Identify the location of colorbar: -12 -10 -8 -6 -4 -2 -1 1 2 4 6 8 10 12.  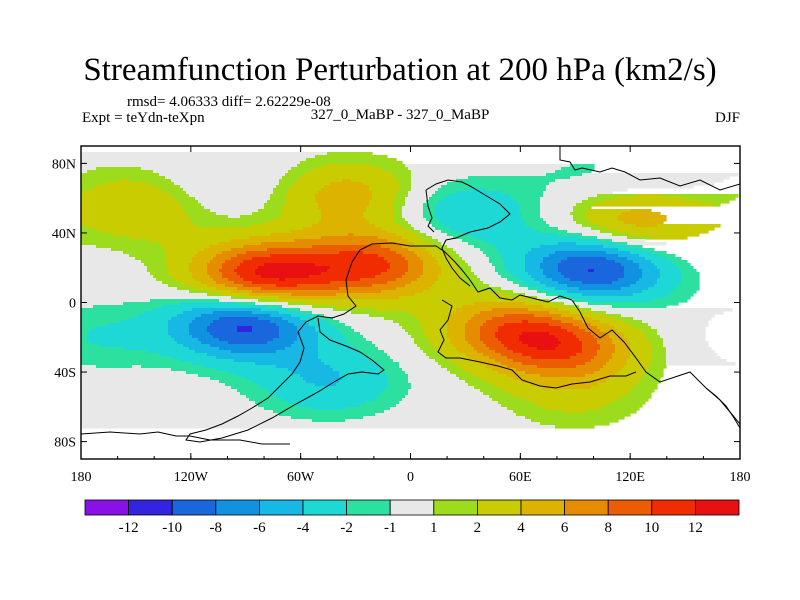
(412, 517).